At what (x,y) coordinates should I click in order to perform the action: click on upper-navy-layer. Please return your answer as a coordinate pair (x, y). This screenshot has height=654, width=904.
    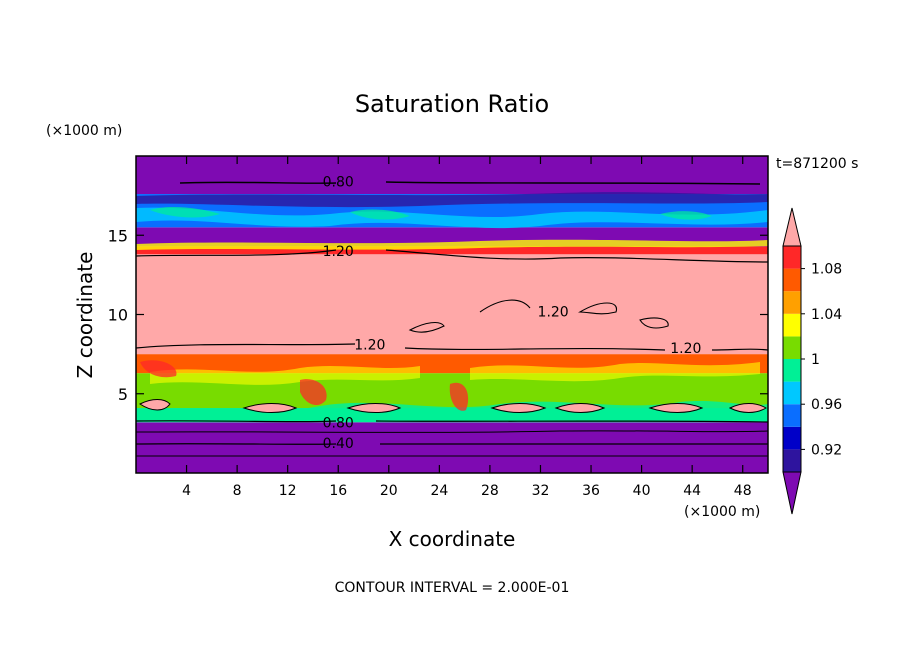
    Looking at the image, I should click on (452, 200).